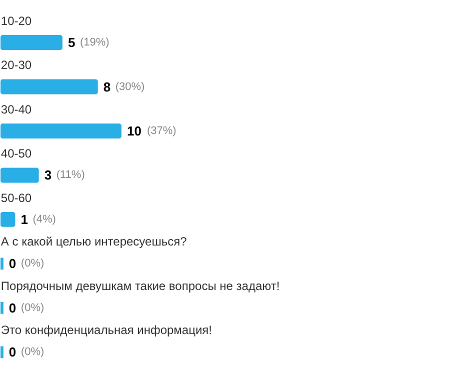  What do you see at coordinates (134, 130) in the screenshot?
I see `data-label: 10` at bounding box center [134, 130].